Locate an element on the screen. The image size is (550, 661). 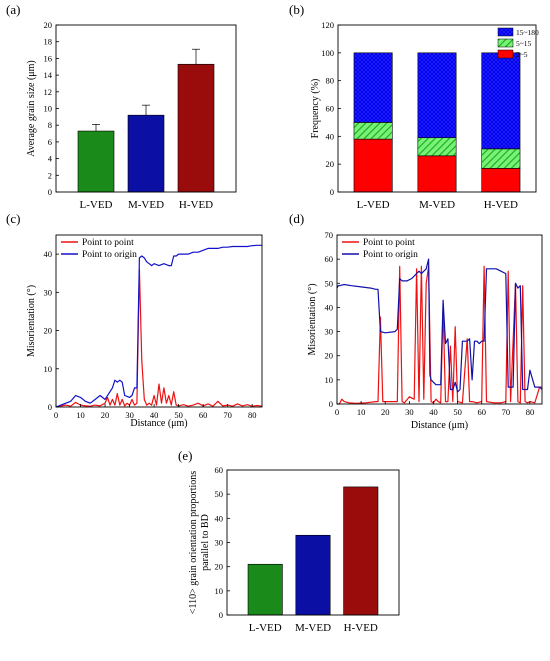
y-tick-label: 14 is located at coordinates (48, 75).